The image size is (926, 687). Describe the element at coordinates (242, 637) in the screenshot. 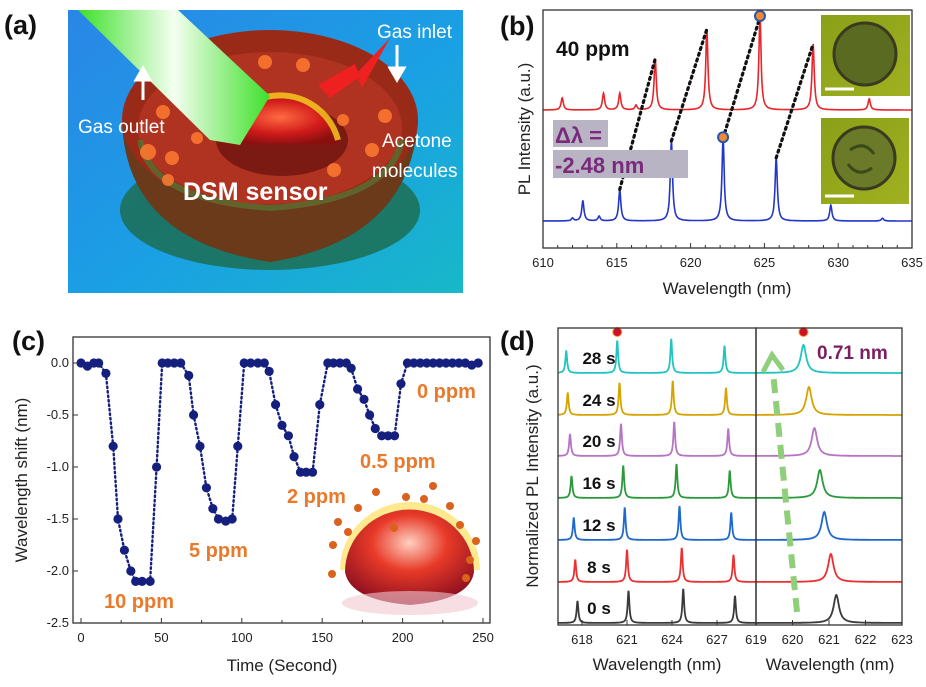

I see `x-tick-label: 100` at that location.